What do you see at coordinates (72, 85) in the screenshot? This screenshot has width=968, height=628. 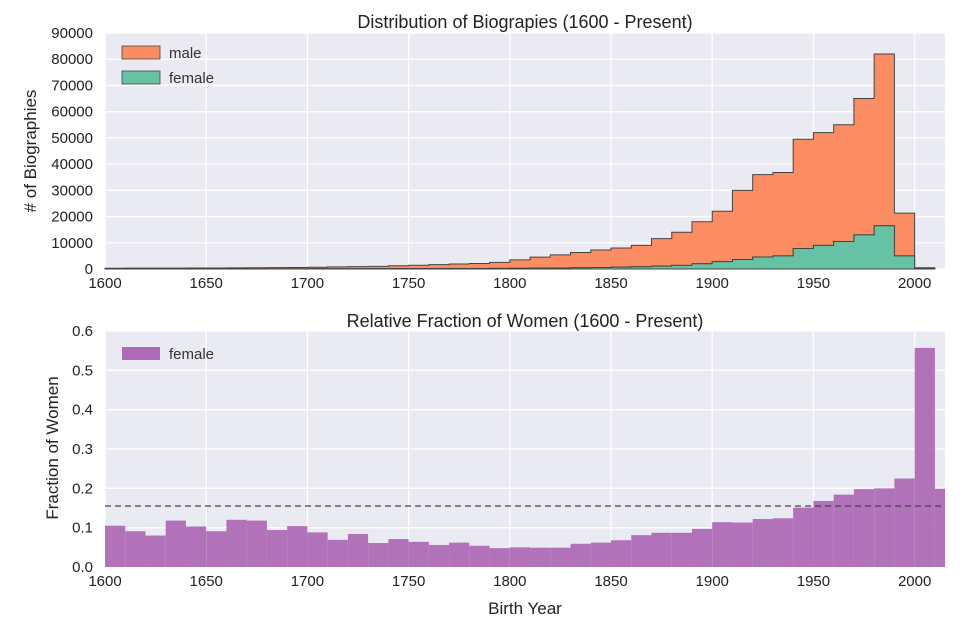 I see `y-tick-label: 70000` at bounding box center [72, 85].